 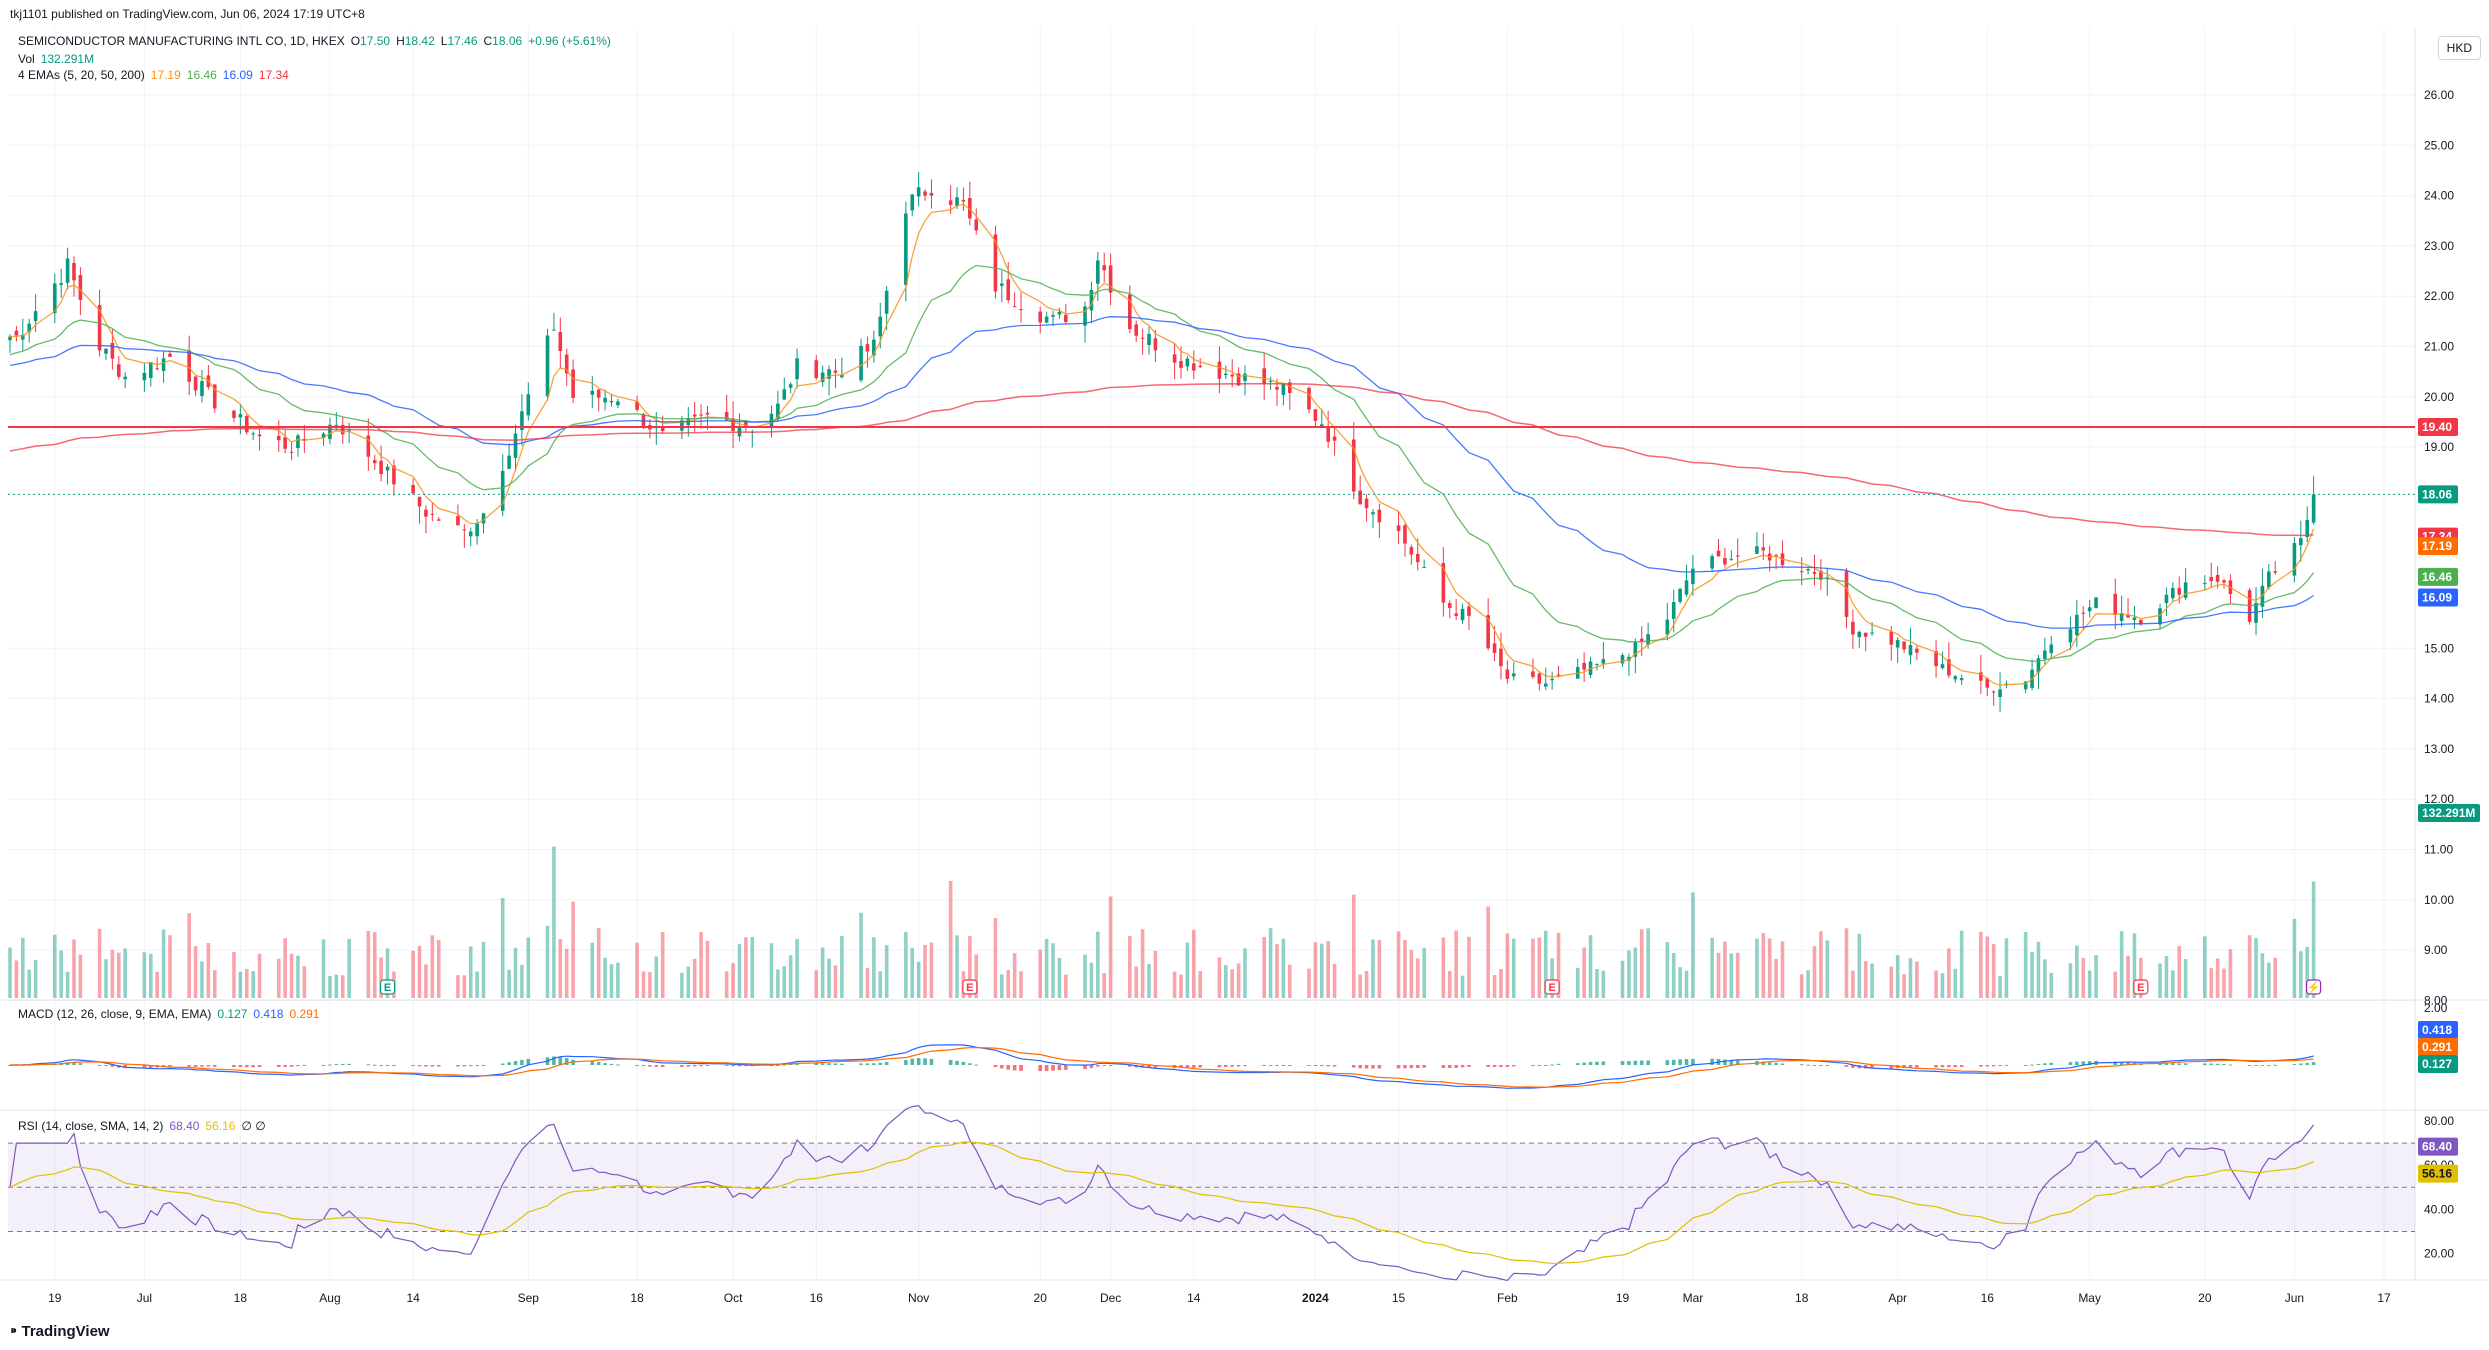 I want to click on time-axis-label: 15, so click(x=1399, y=1298).